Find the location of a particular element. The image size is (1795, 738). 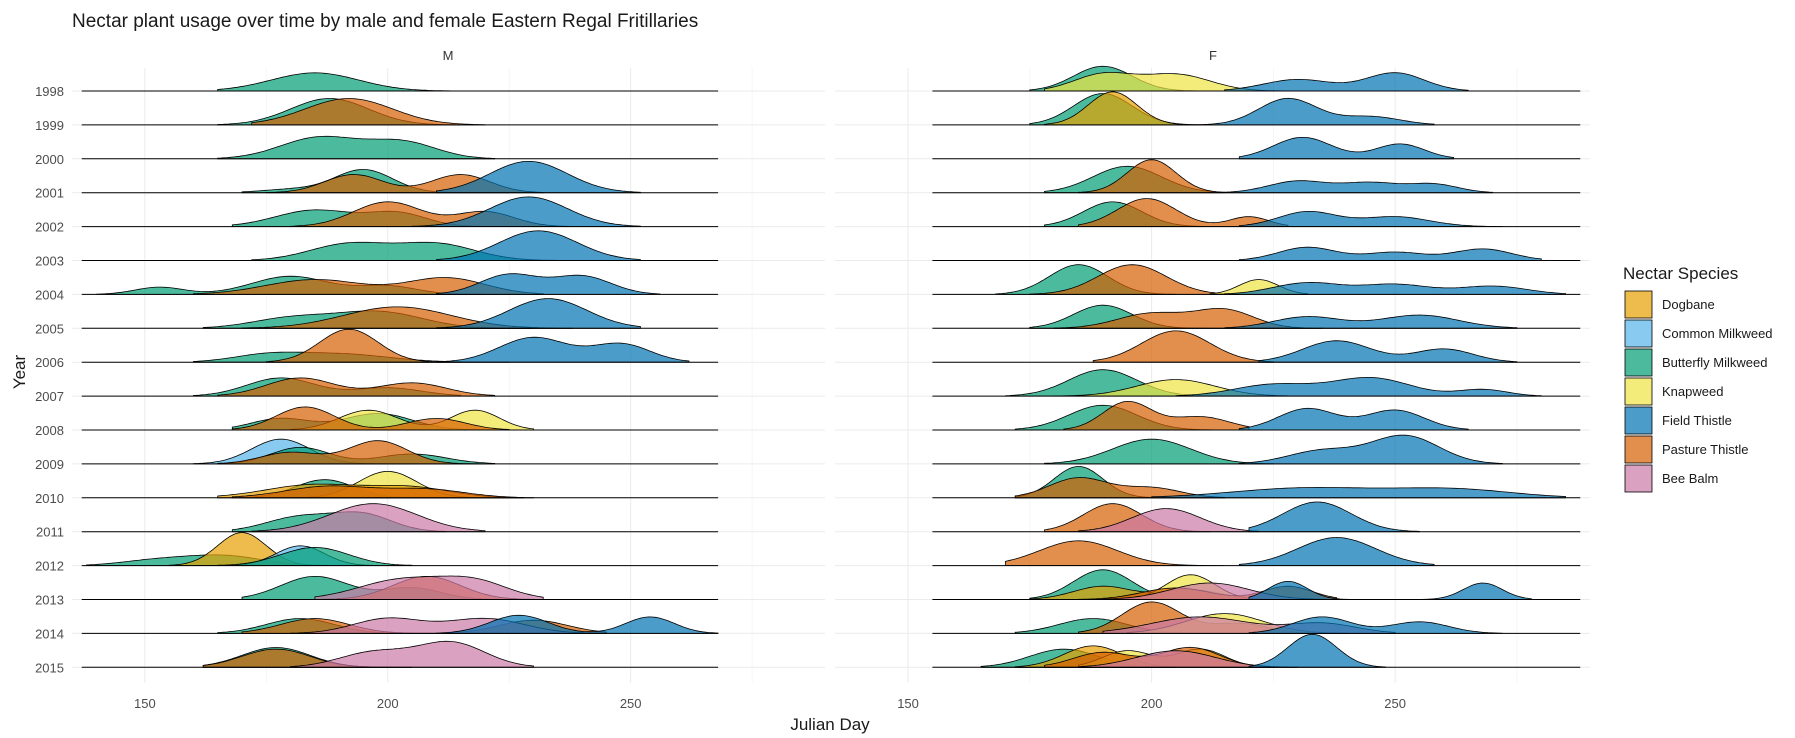

legend-label: Bee Balm is located at coordinates (1690, 478).